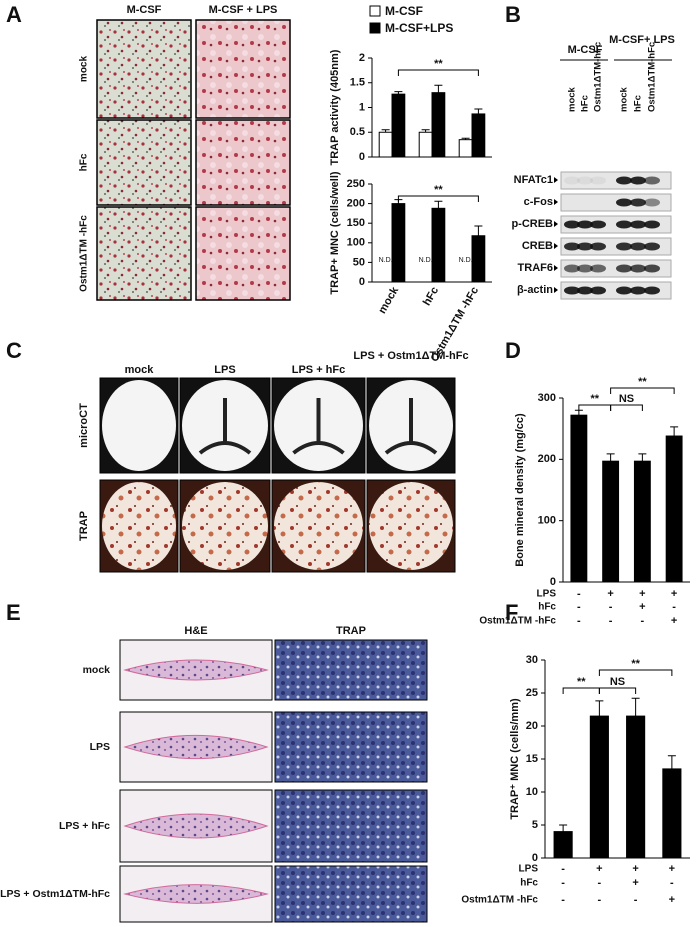  What do you see at coordinates (13, 612) in the screenshot?
I see `panel-letter: E` at bounding box center [13, 612].